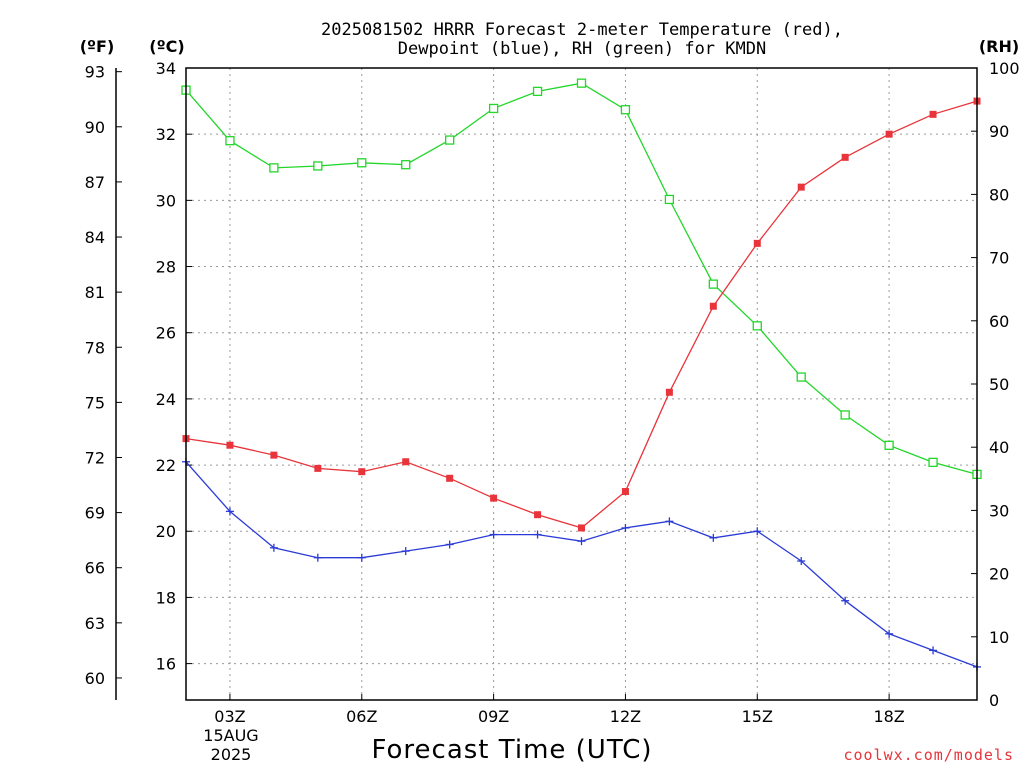  I want to click on rh-tick-label: 50, so click(999, 384).